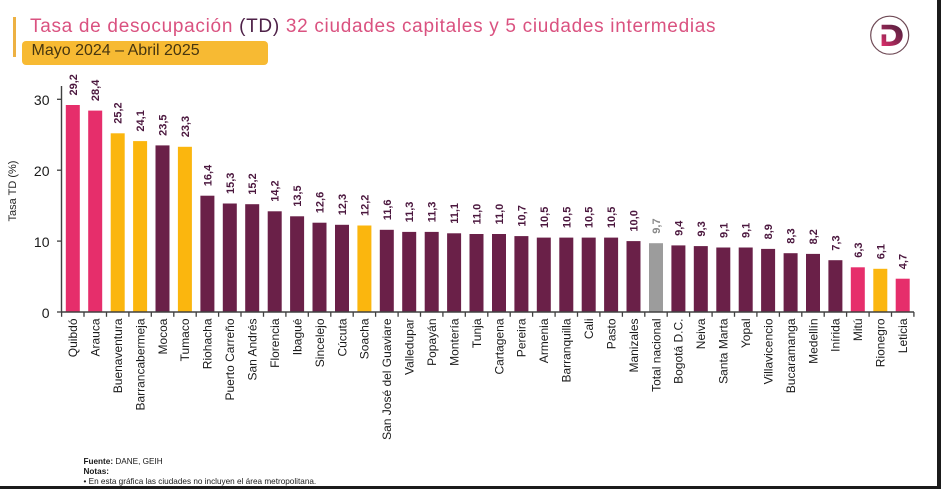 The image size is (941, 491). Describe the element at coordinates (298, 195) in the screenshot. I see `svg-text: 13,5` at that location.